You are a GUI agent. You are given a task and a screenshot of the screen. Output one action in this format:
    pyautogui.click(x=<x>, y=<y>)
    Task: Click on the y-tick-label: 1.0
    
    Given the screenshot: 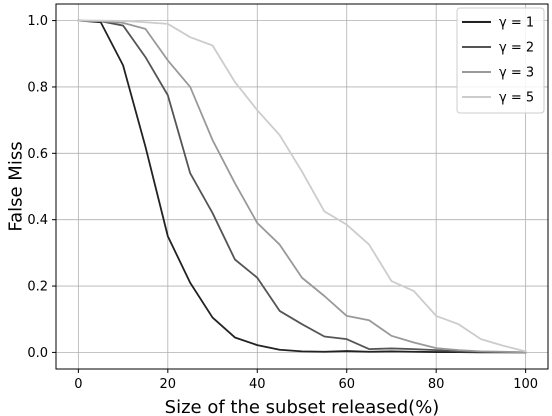 What is the action you would take?
    pyautogui.click(x=37, y=21)
    